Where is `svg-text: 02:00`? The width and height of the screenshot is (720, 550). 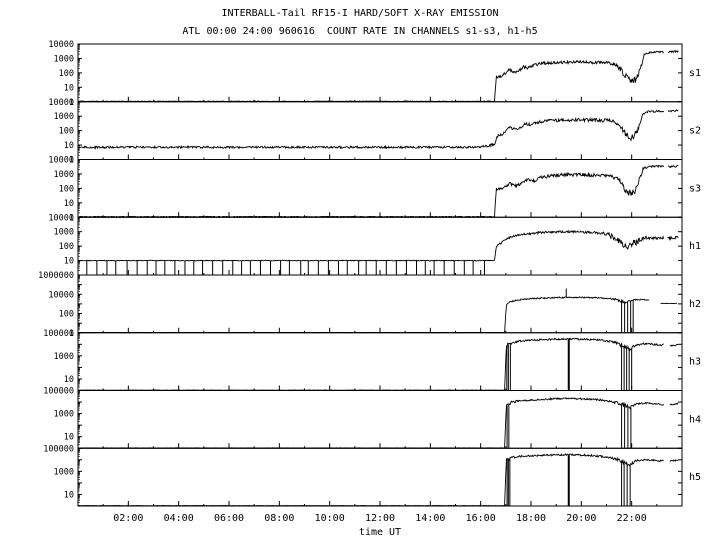
svg-text: 02:00 is located at coordinates (128, 518).